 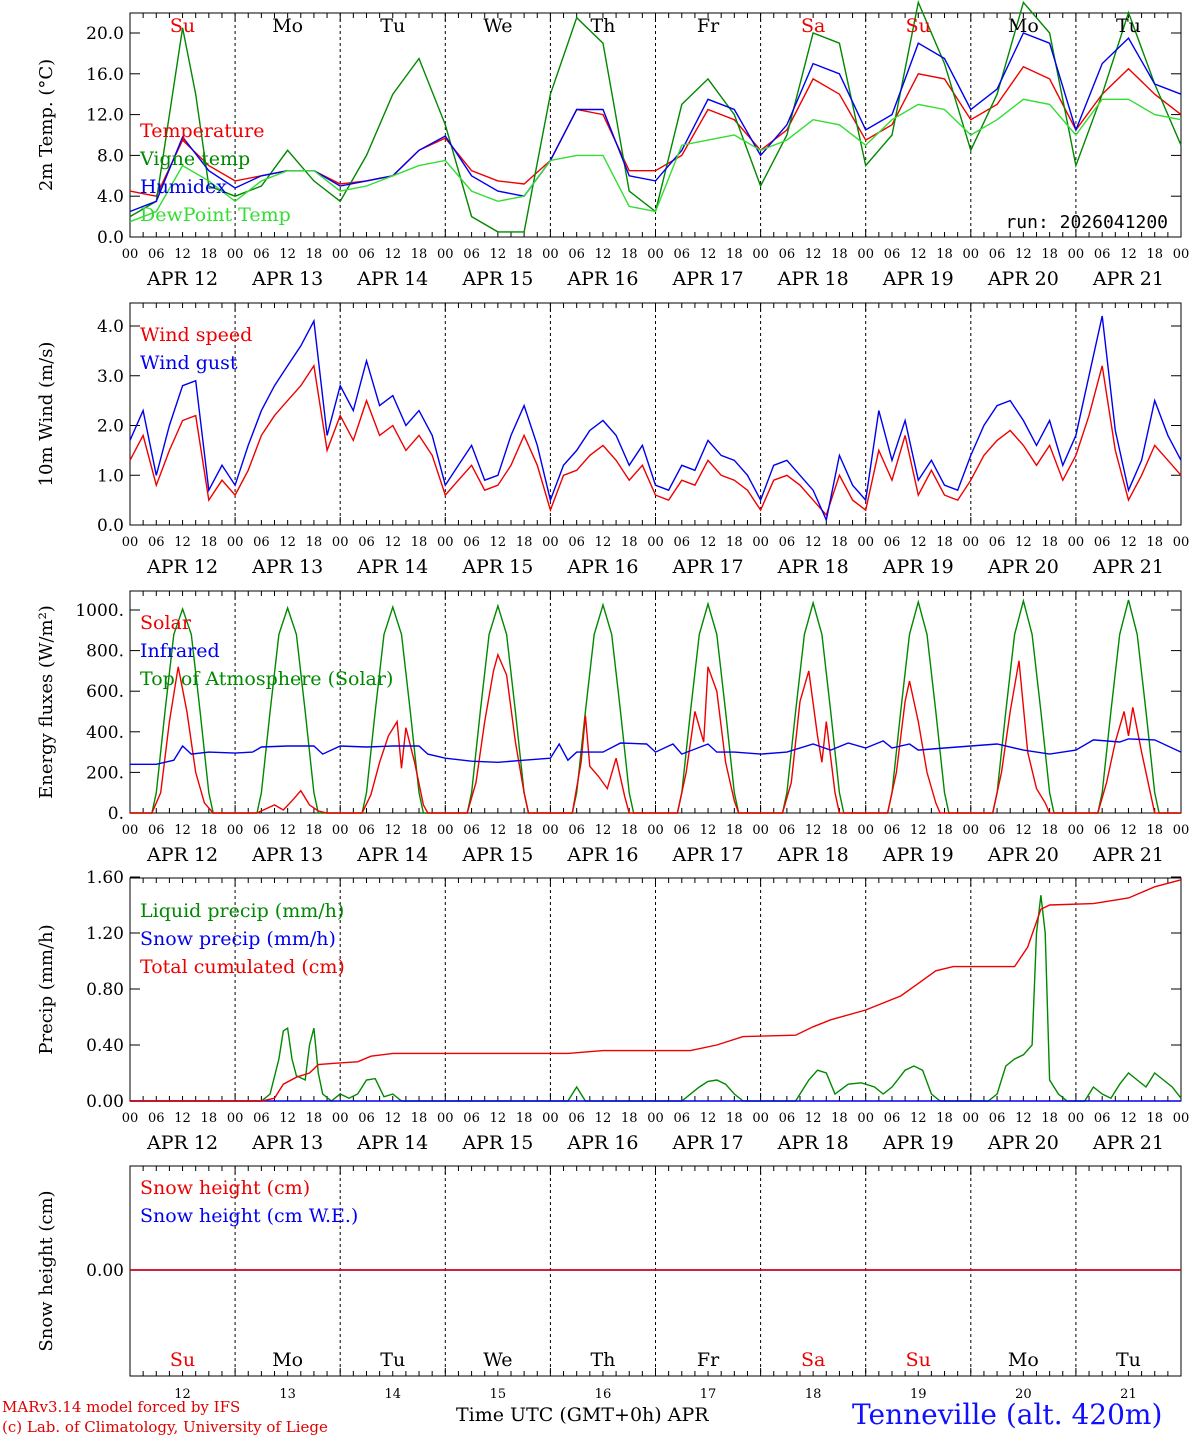 What do you see at coordinates (46, 702) in the screenshot?
I see `y-axis-title: Energy fluxes (W/m²)` at bounding box center [46, 702].